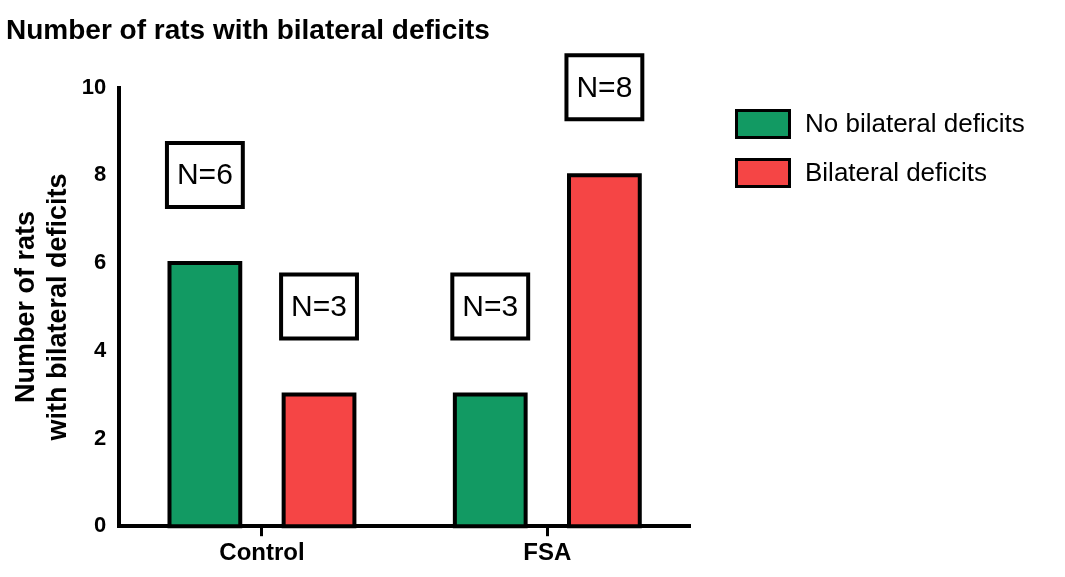 The height and width of the screenshot is (577, 1065). I want to click on x-tick-label: Control, so click(262, 552).